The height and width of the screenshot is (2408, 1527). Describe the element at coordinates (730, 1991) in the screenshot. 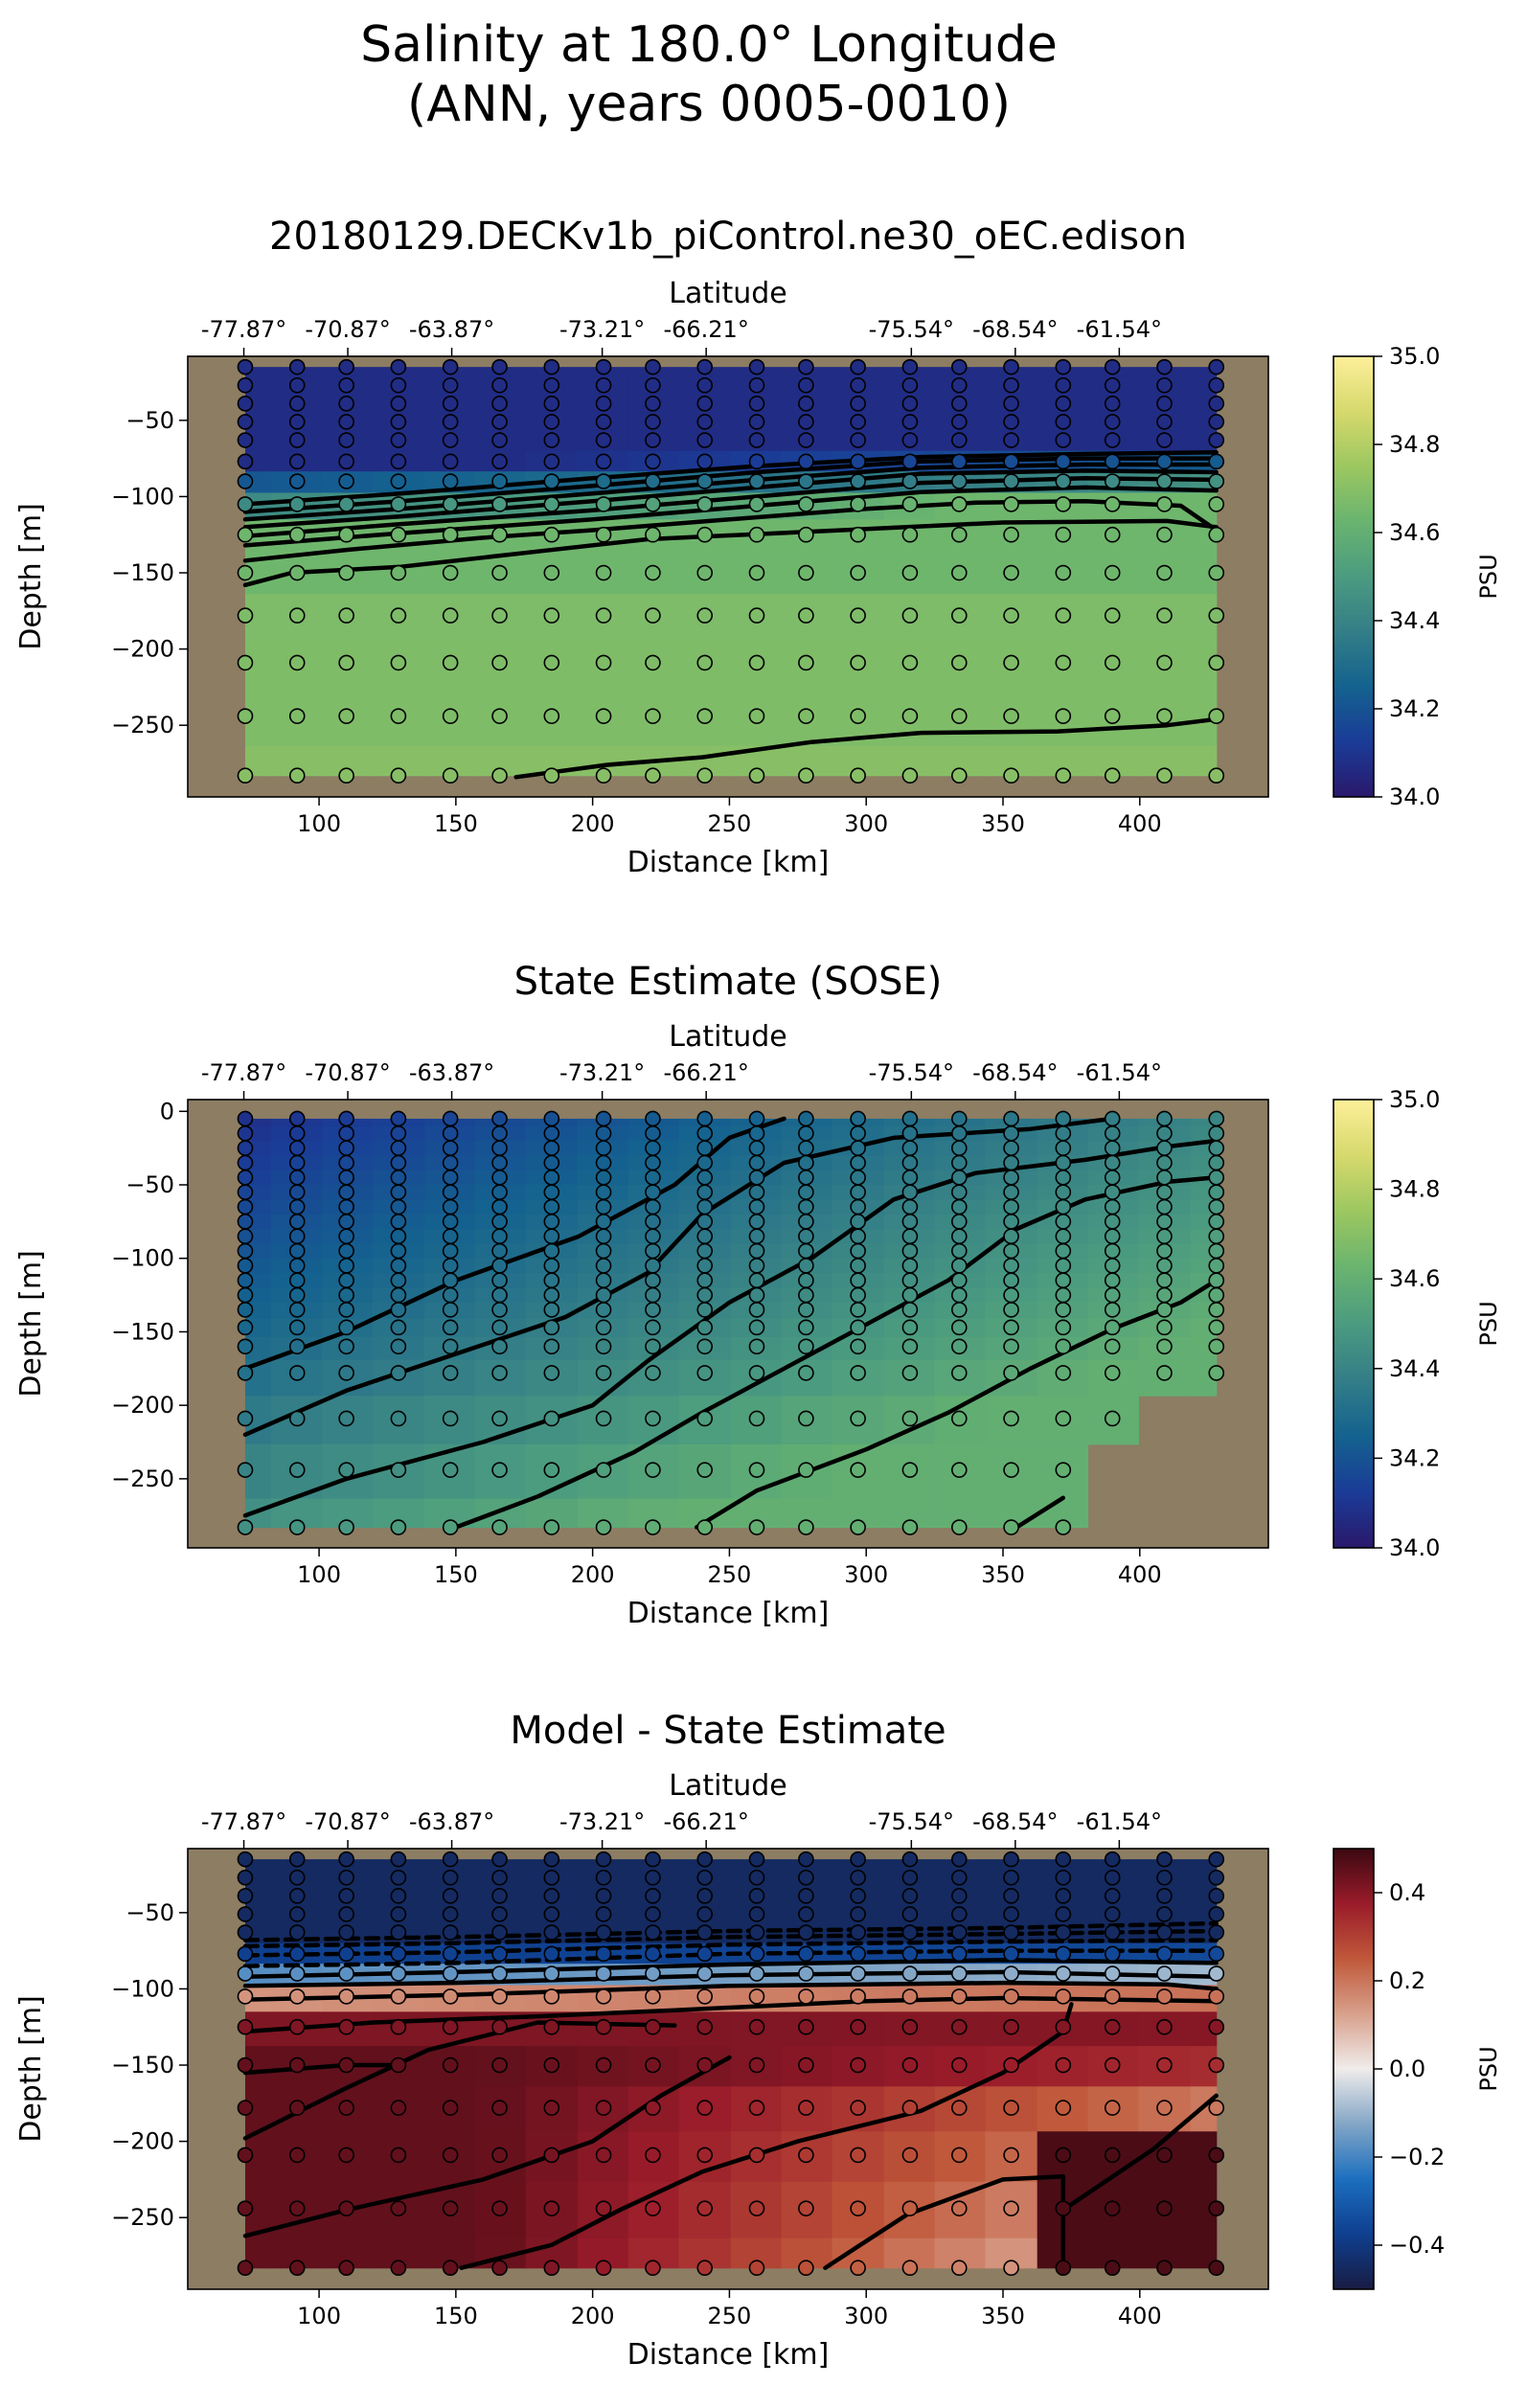

I see `contour-line` at that location.